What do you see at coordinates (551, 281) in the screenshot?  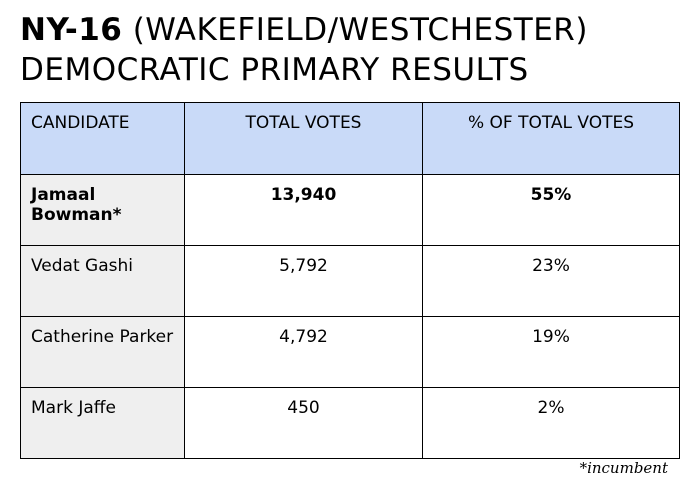 I see `table-cell: 23%` at bounding box center [551, 281].